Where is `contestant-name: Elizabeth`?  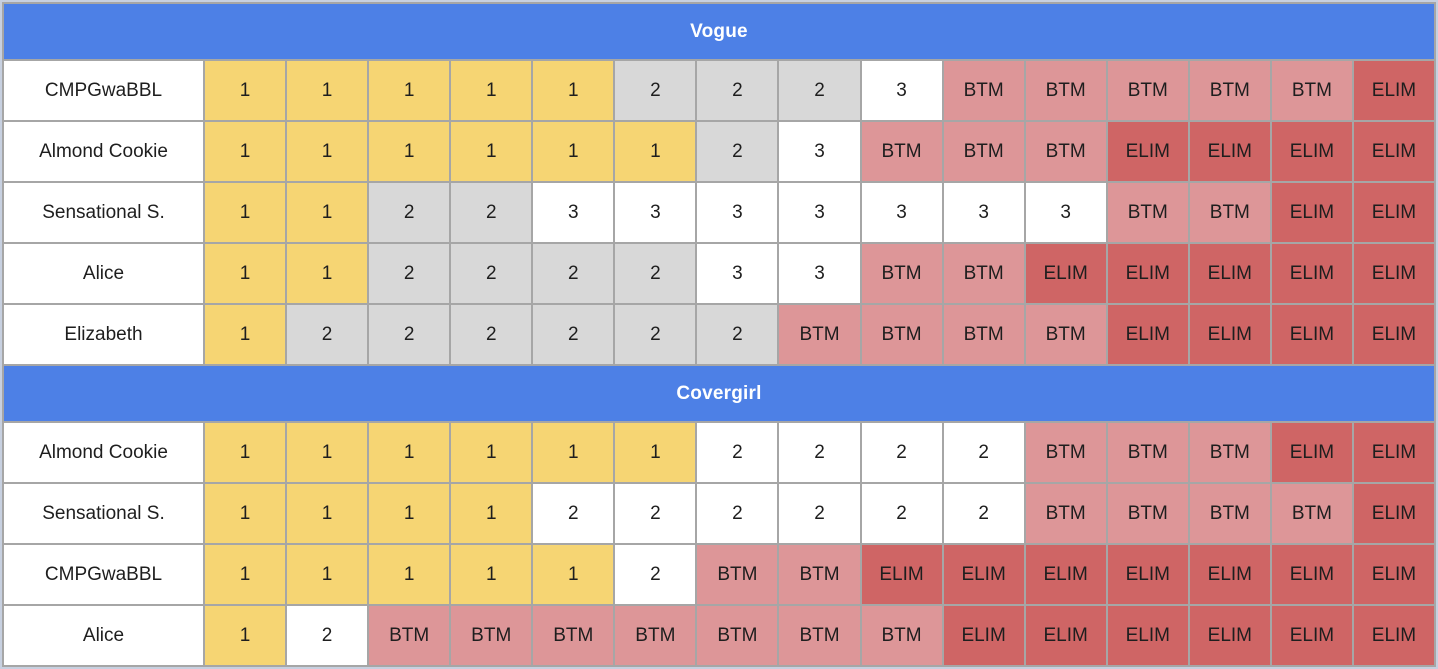 contestant-name: Elizabeth is located at coordinates (103, 334).